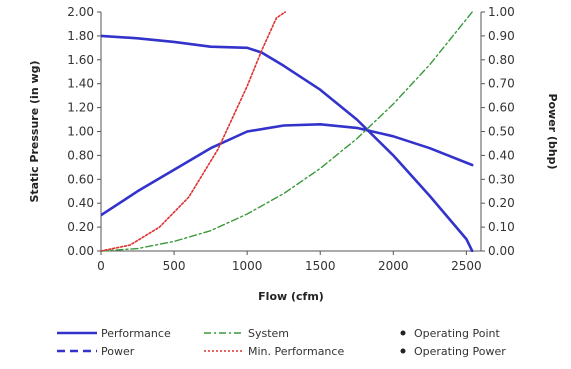 The width and height of the screenshot is (571, 369). What do you see at coordinates (501, 36) in the screenshot?
I see `y-right-tick-label: 0.90` at bounding box center [501, 36].